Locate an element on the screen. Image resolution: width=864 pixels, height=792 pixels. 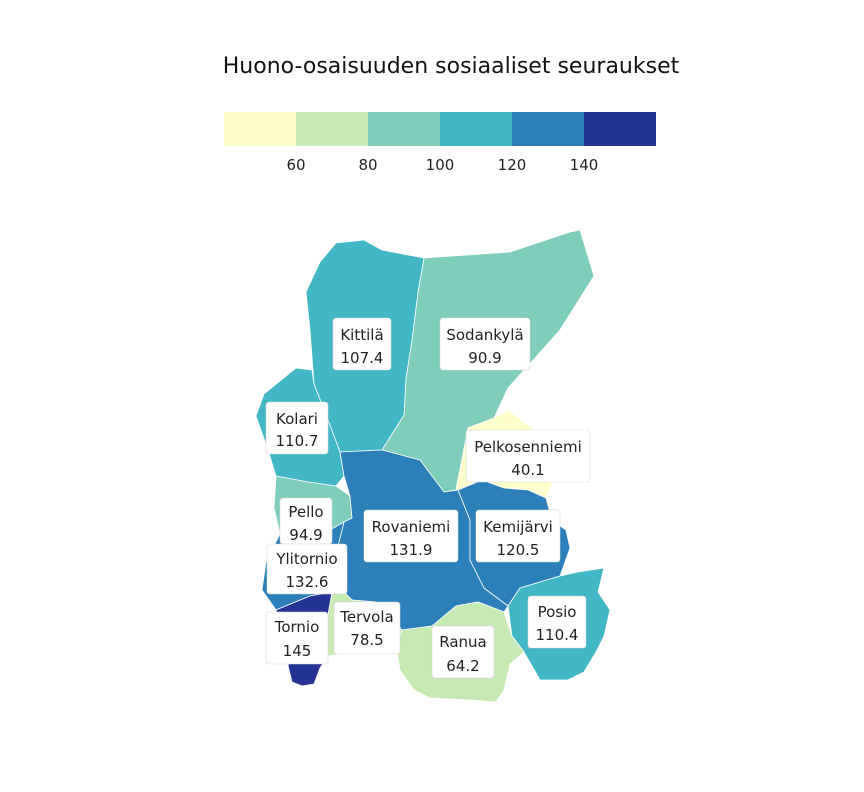
region-value: 120.5 is located at coordinates (518, 550).